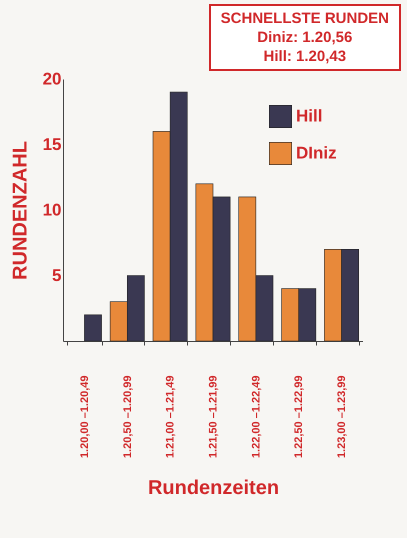 This screenshot has width=407, height=538. I want to click on x-tick-label: 1.20,00 –1.20,49, so click(84, 417).